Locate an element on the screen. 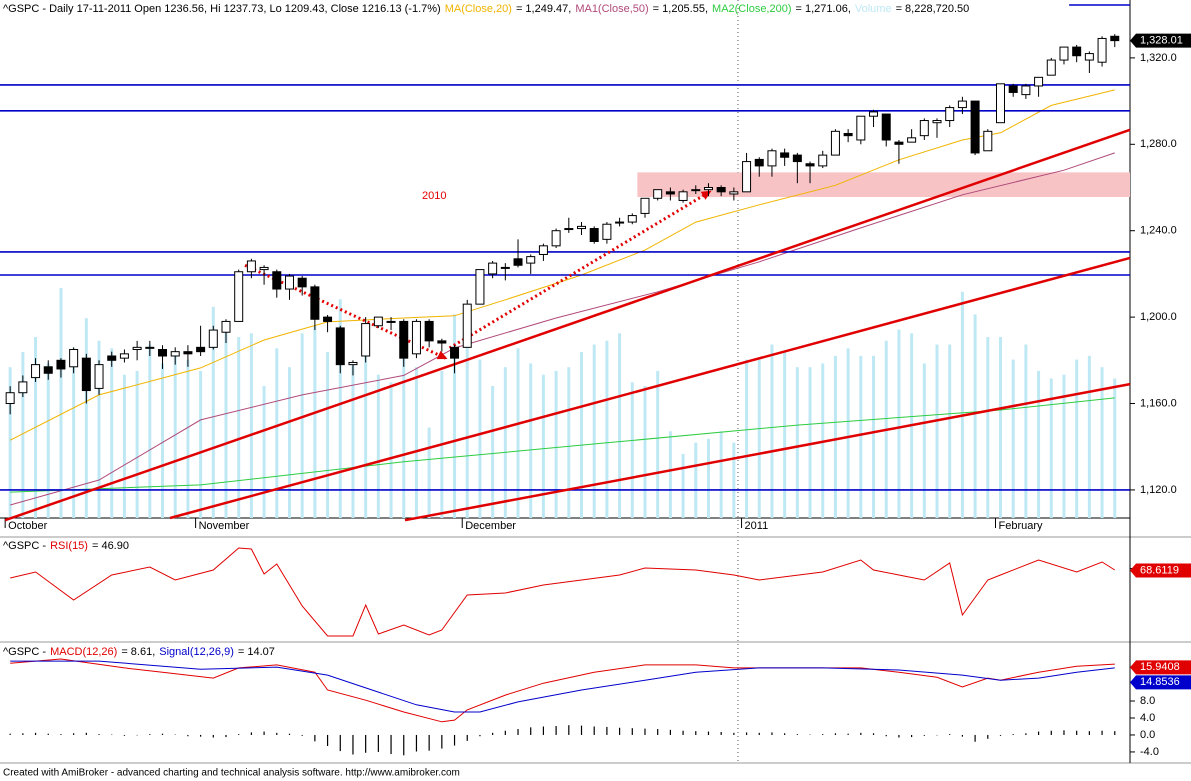  legend-value: = 1,249.47, is located at coordinates (543, 9).